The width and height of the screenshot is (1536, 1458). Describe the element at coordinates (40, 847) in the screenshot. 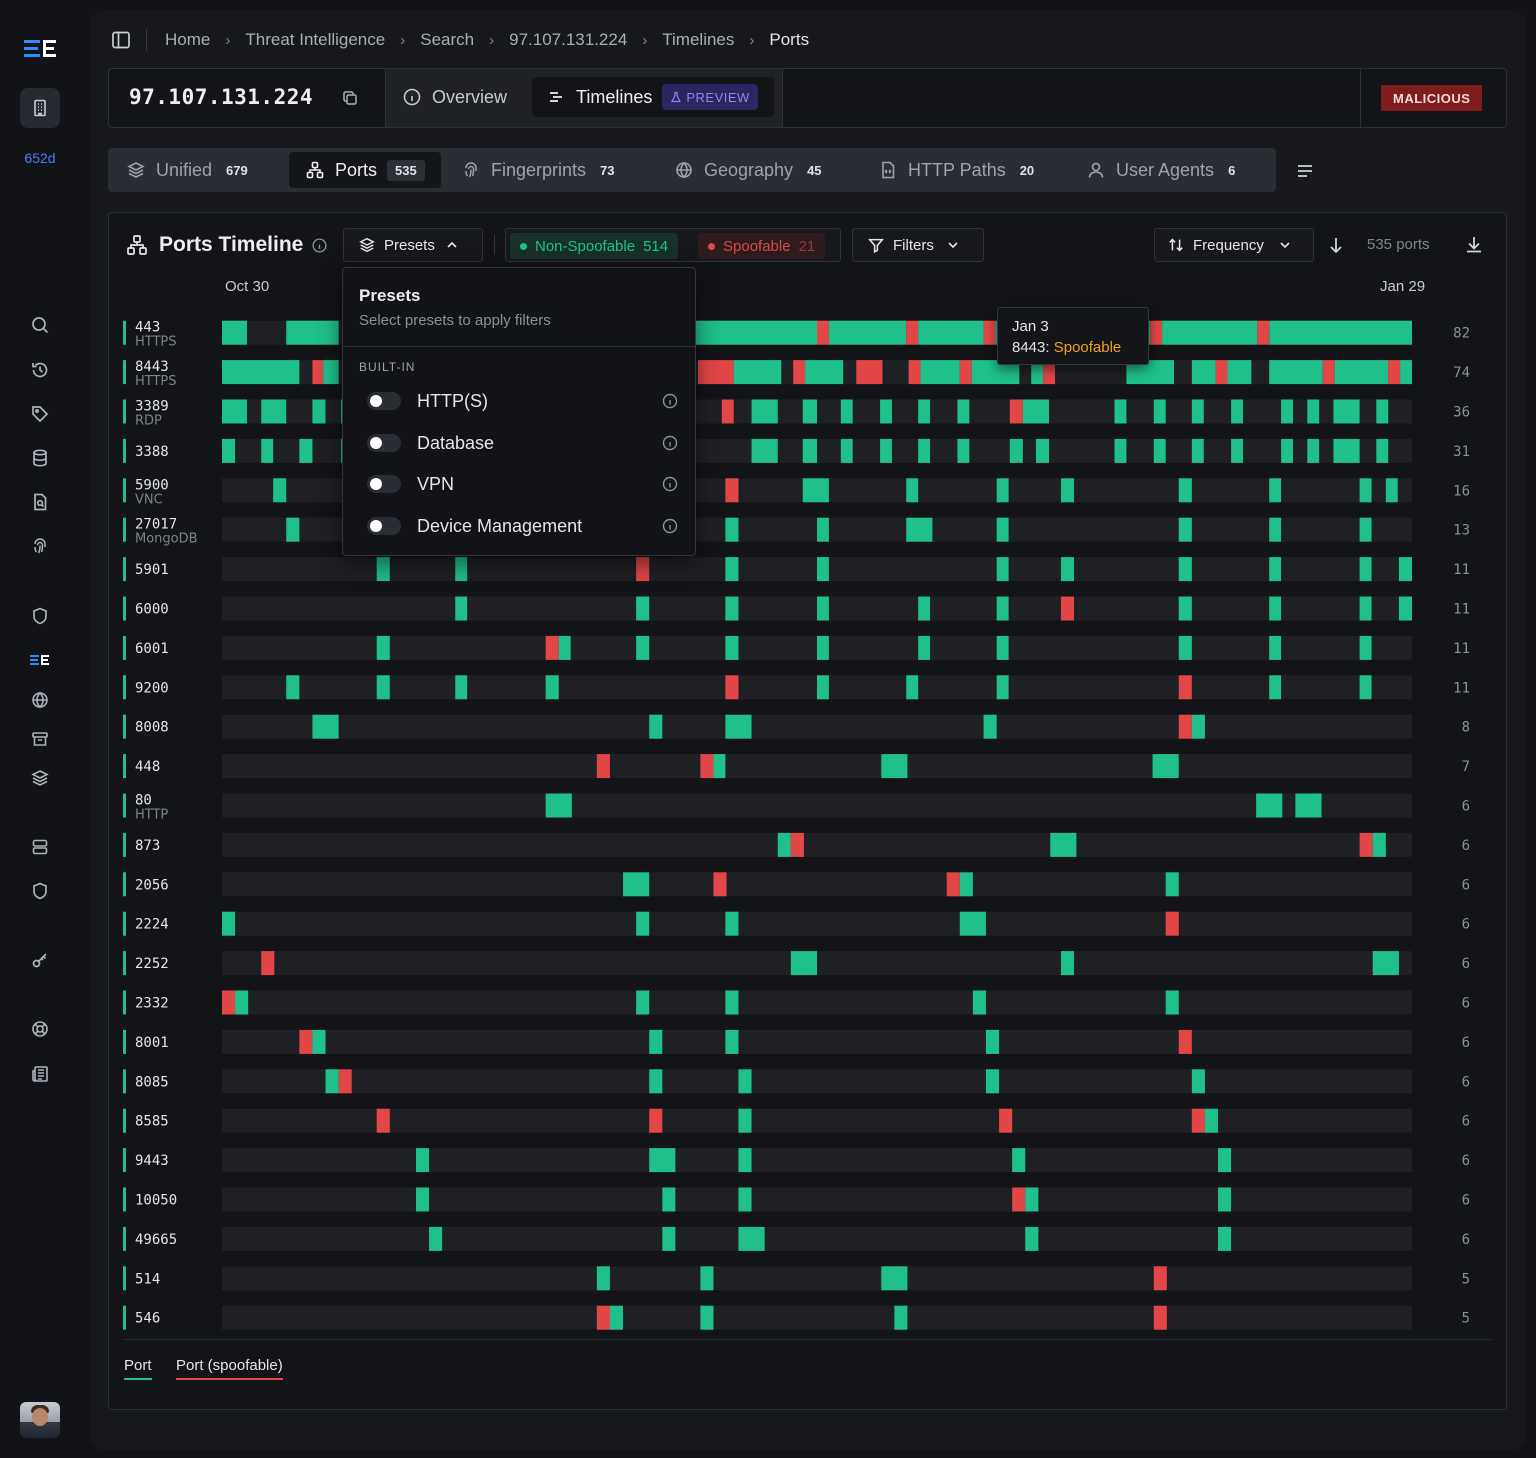

I see `server-icon` at that location.